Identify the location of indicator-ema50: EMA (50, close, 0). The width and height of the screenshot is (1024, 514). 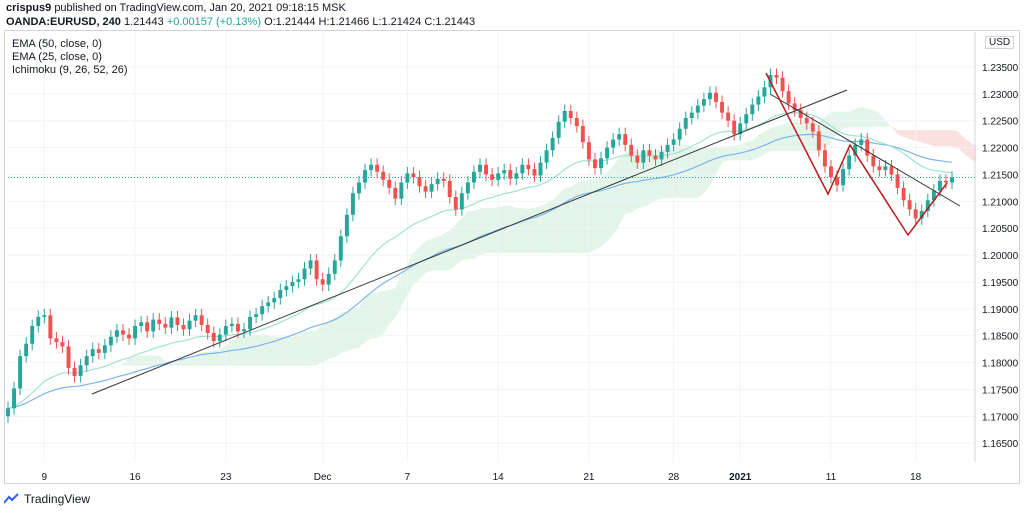
(57, 44).